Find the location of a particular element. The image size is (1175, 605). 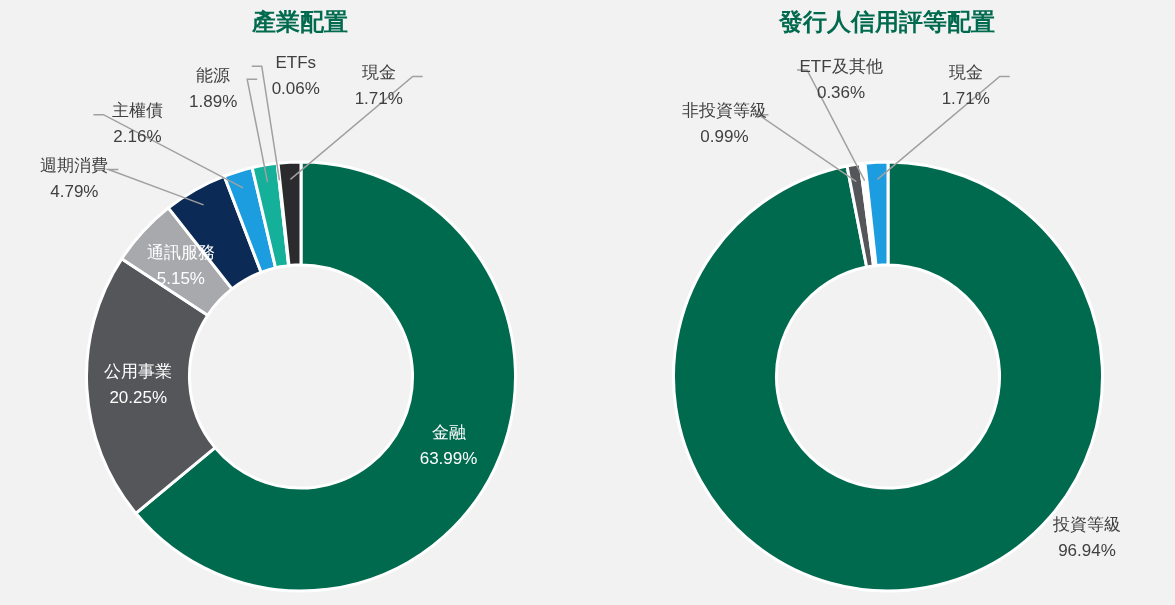

slice-label: 主權債 is located at coordinates (137, 111).